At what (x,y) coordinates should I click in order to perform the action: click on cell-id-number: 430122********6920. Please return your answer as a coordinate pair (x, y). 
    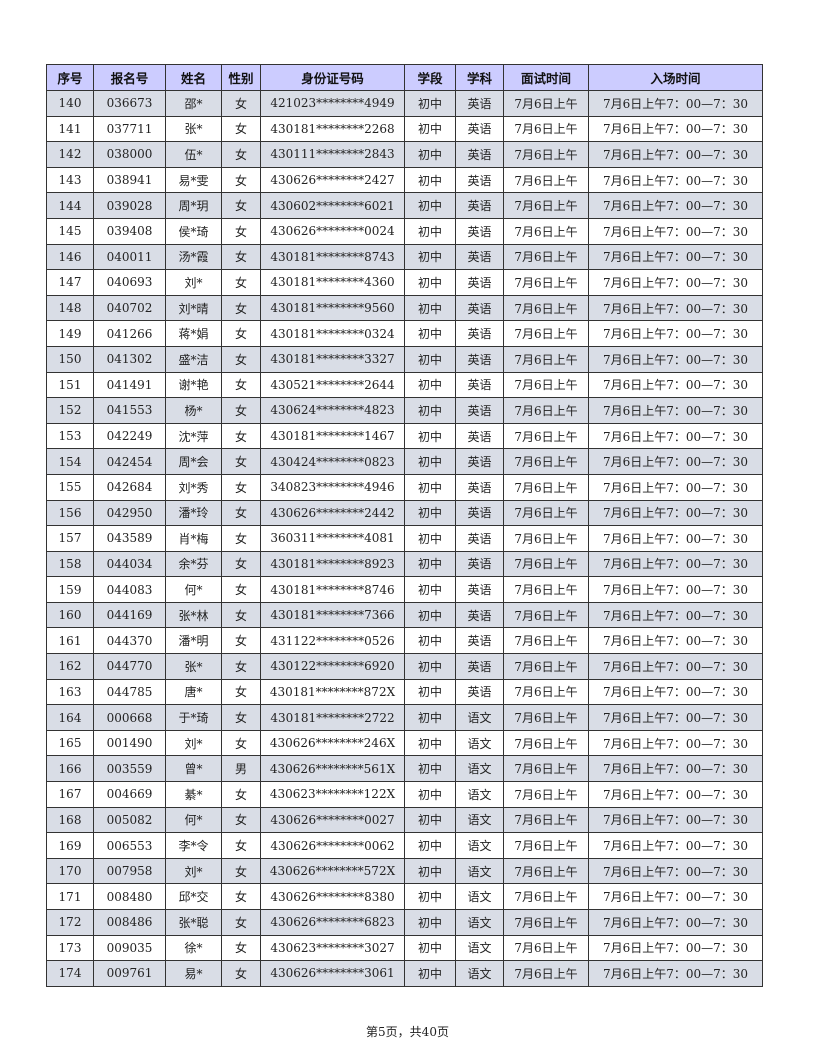
    Looking at the image, I should click on (332, 666).